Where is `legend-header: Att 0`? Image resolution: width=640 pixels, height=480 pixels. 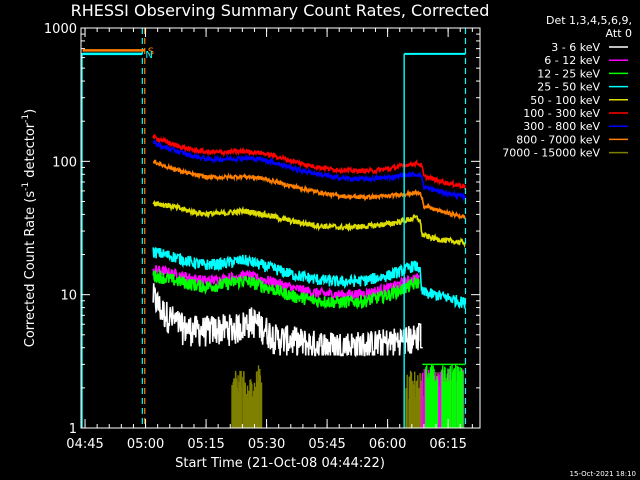
legend-header: Att 0 is located at coordinates (619, 33).